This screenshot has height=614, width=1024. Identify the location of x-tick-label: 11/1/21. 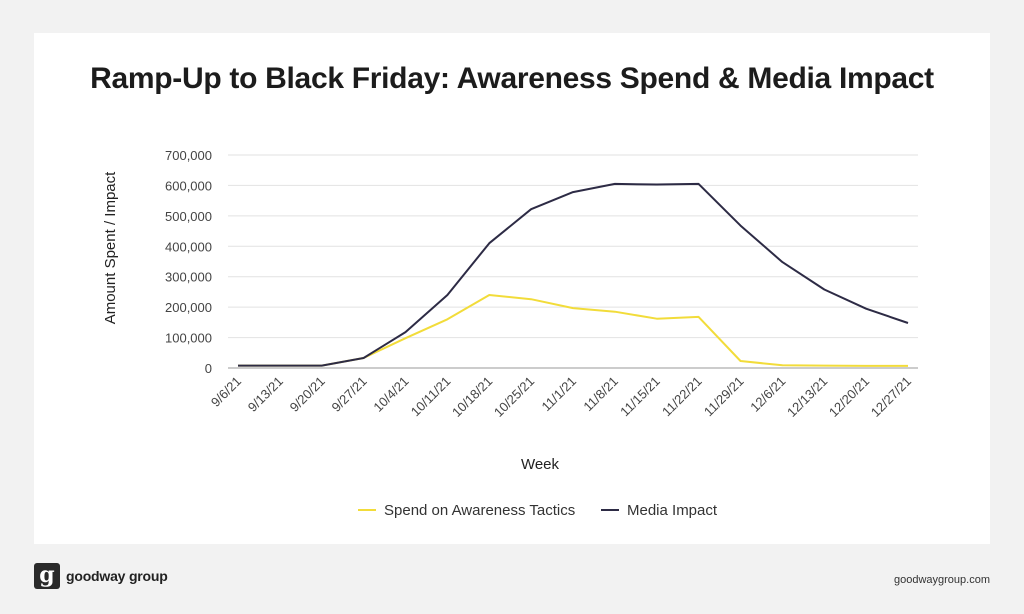
(559, 394).